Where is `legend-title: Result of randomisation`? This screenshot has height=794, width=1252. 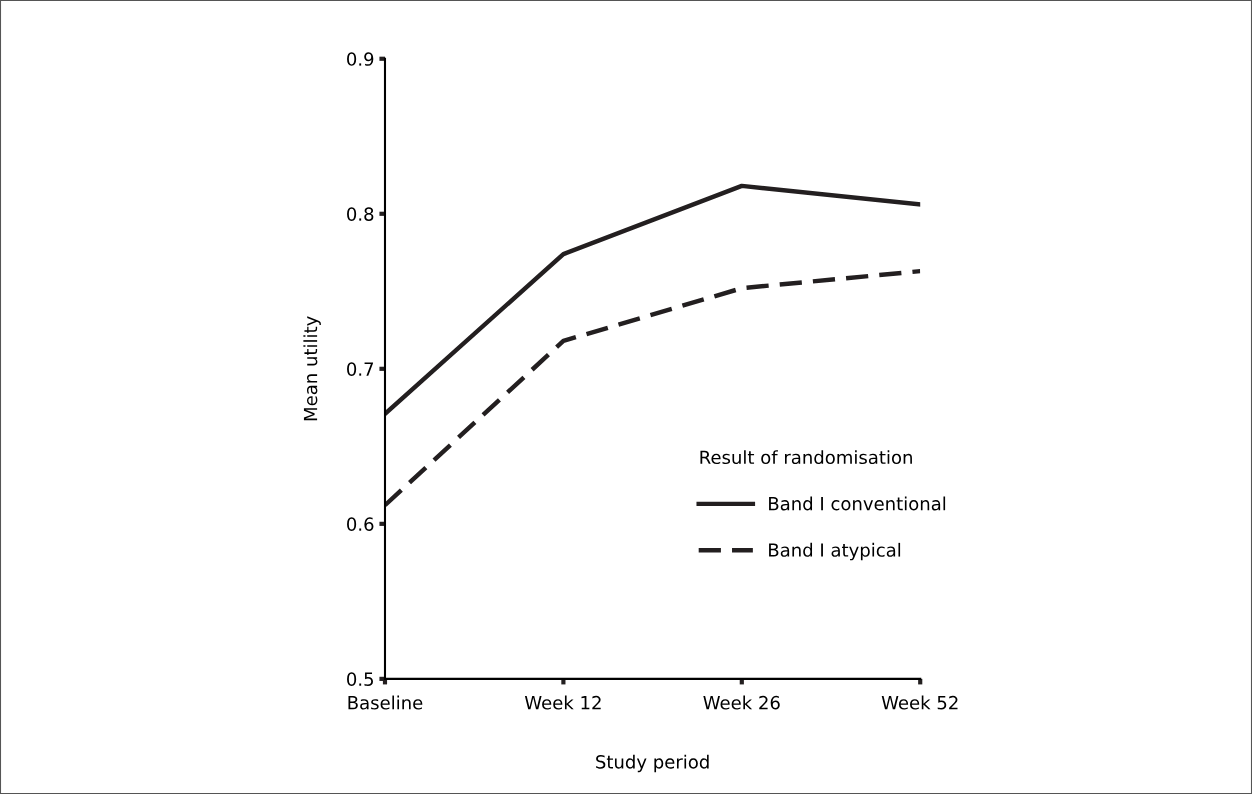
legend-title: Result of randomisation is located at coordinates (806, 457).